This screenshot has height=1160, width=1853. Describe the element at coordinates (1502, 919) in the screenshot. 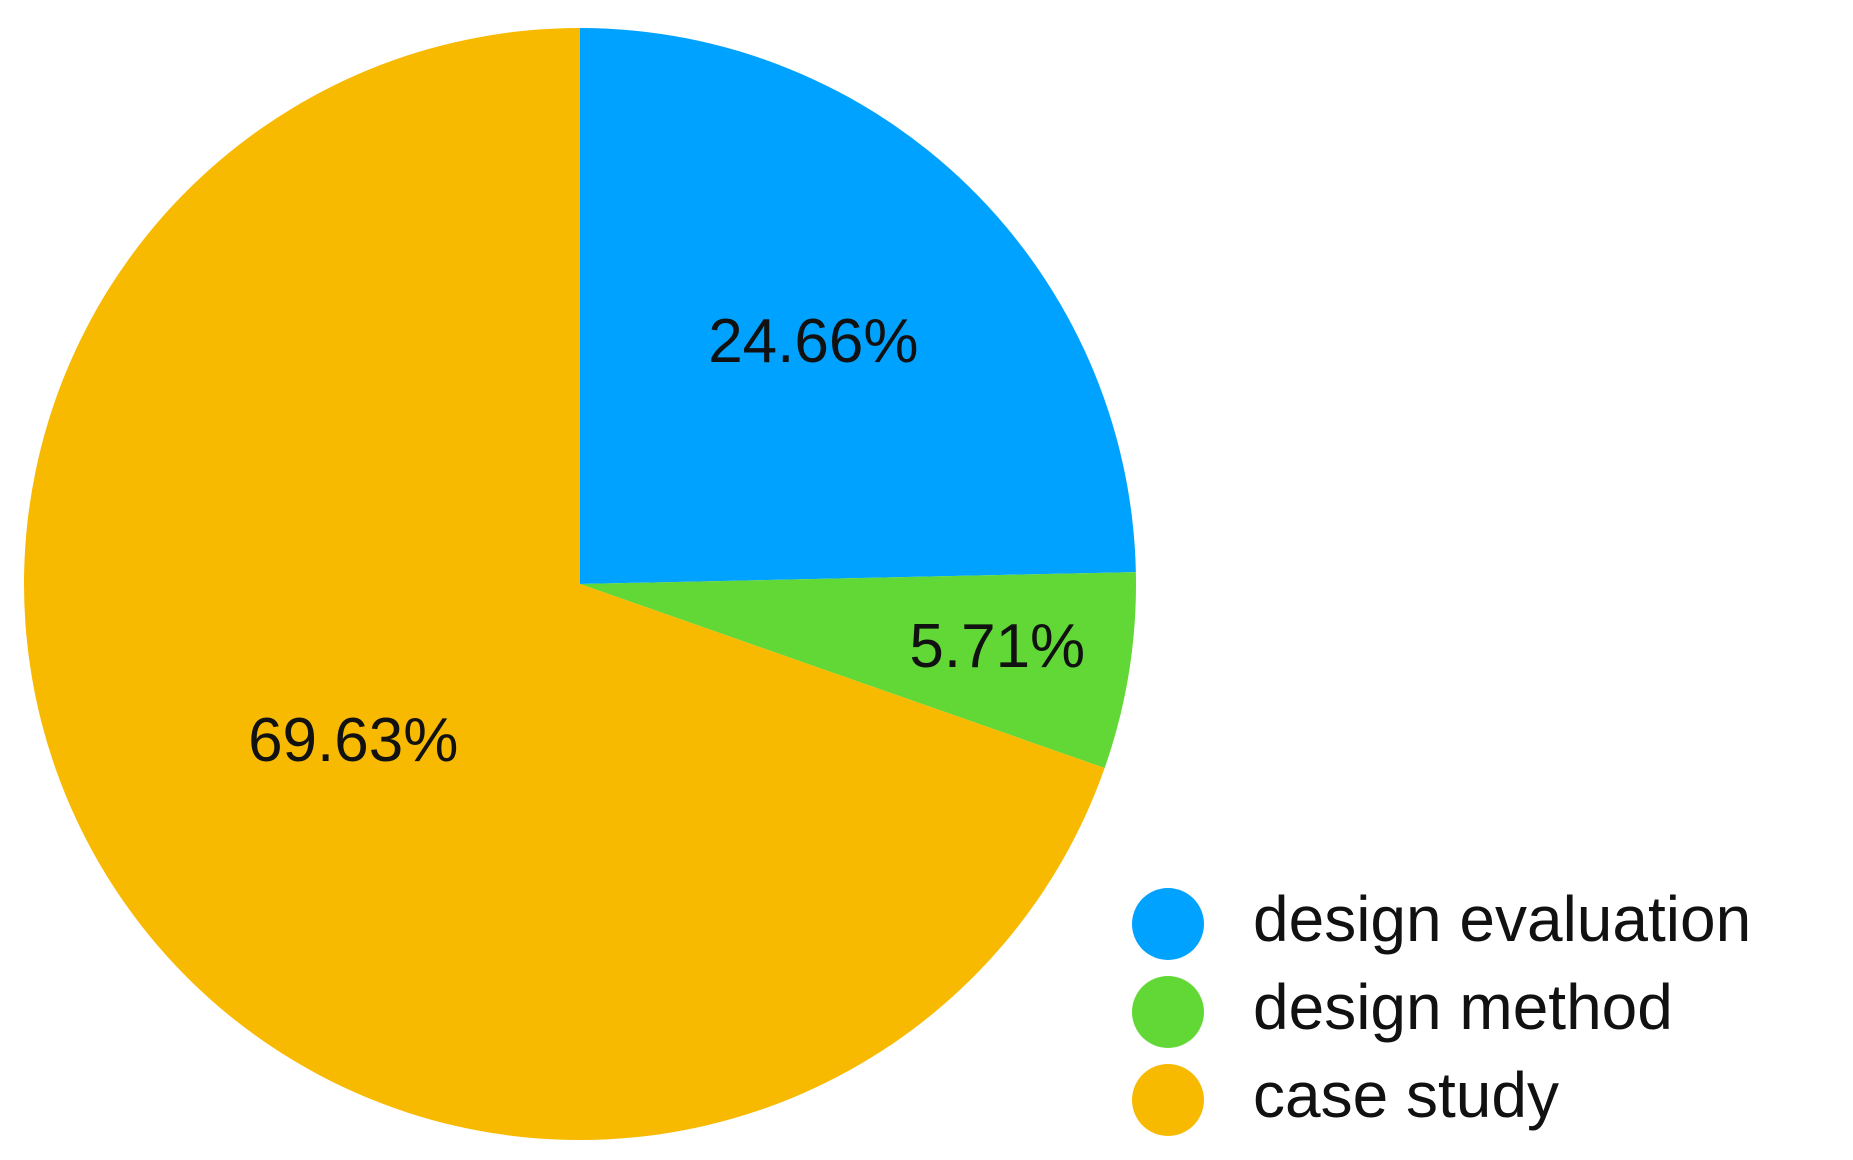

I see `legend-label: design evaluation` at that location.